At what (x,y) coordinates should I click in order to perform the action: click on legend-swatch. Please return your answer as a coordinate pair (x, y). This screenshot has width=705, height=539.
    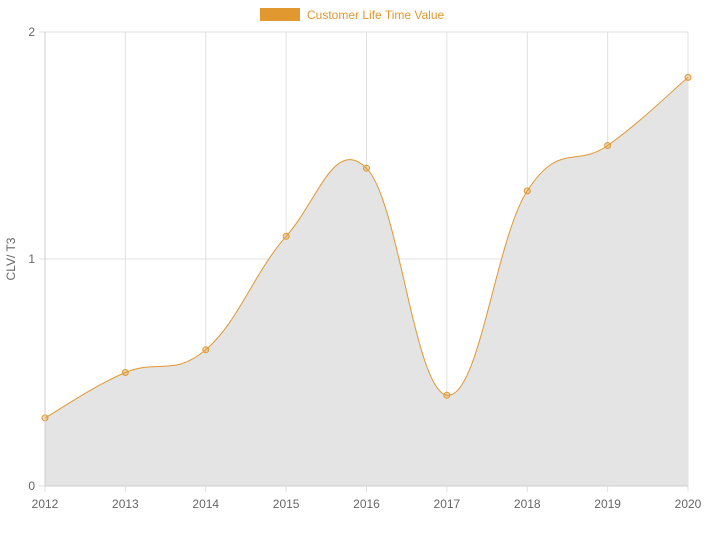
    Looking at the image, I should click on (280, 14).